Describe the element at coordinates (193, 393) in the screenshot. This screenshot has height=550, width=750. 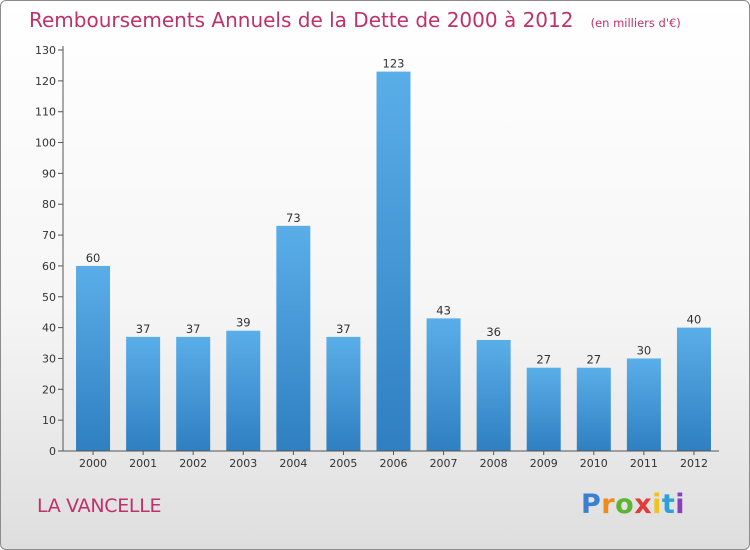
I see `bar-2002` at that location.